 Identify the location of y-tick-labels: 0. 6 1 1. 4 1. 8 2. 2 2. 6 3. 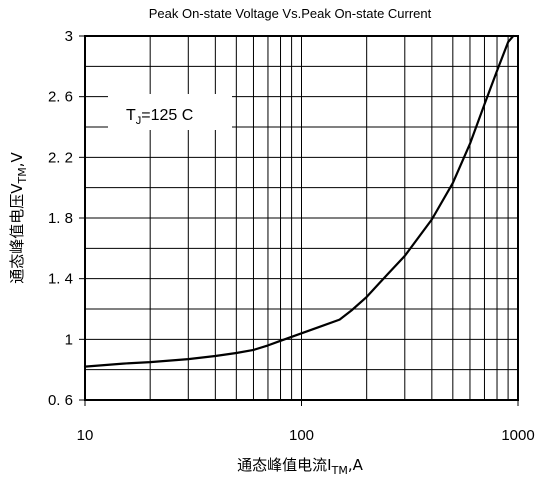
(66, 218).